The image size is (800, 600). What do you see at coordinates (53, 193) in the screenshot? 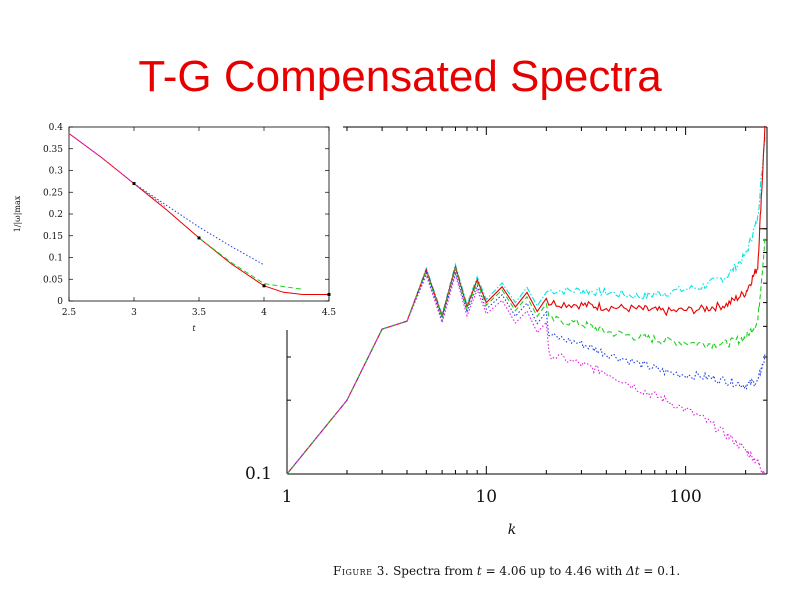
I see `inset-y-tick-label: 0.25` at bounding box center [53, 193].